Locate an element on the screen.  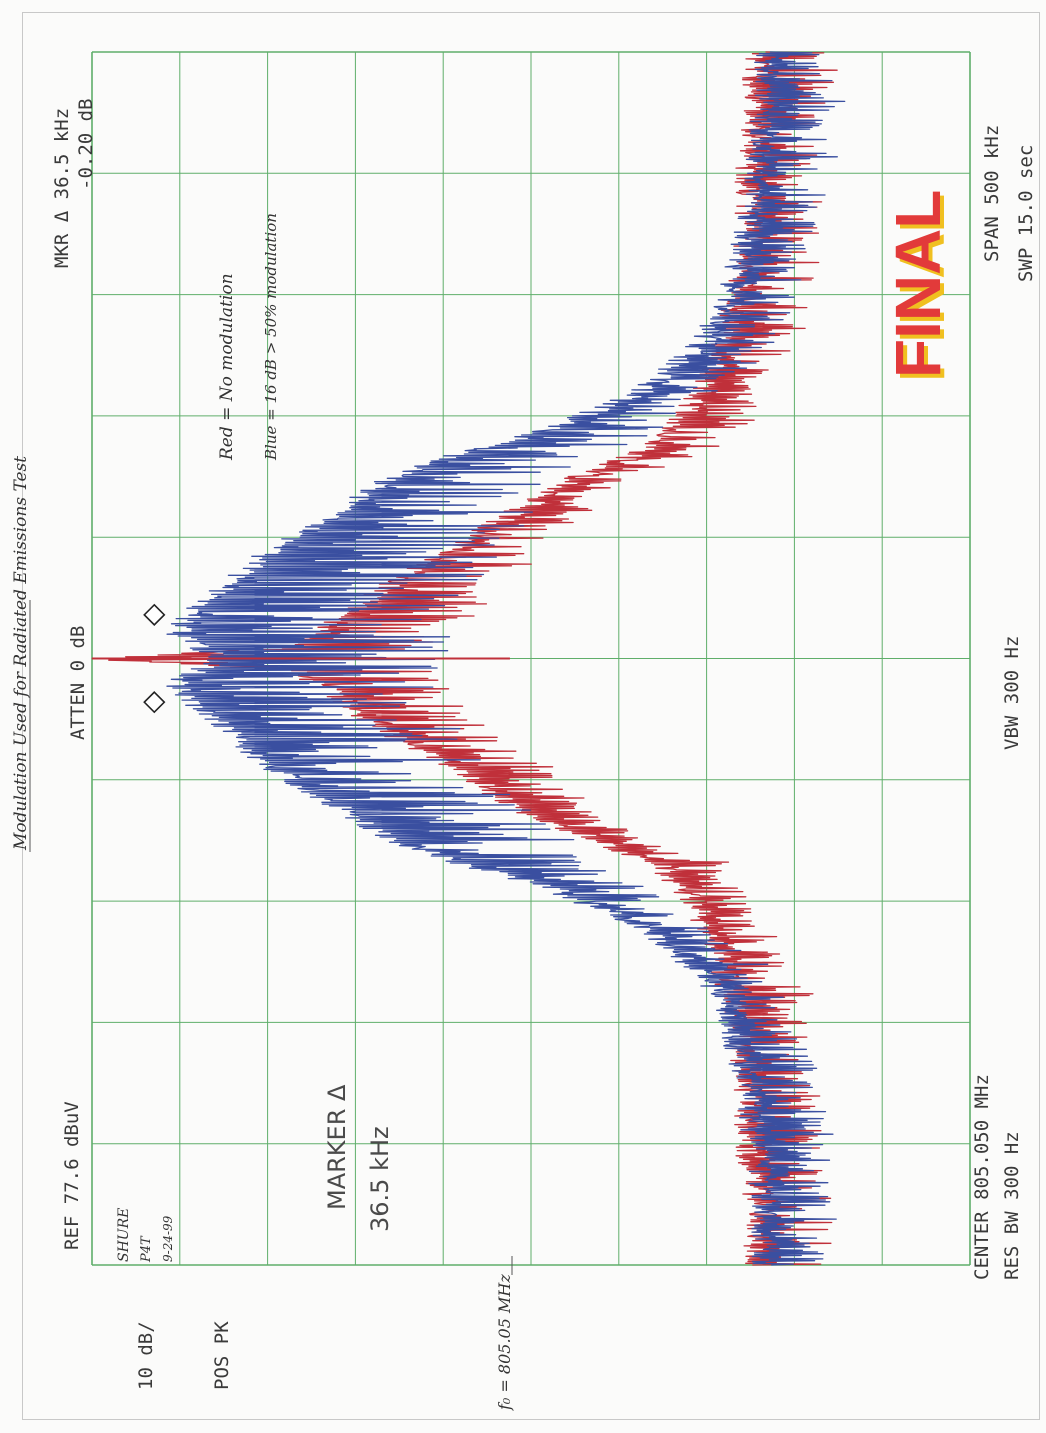
blue-legend: Blue = 16 dB > 50% modulation is located at coordinates (271, 337).